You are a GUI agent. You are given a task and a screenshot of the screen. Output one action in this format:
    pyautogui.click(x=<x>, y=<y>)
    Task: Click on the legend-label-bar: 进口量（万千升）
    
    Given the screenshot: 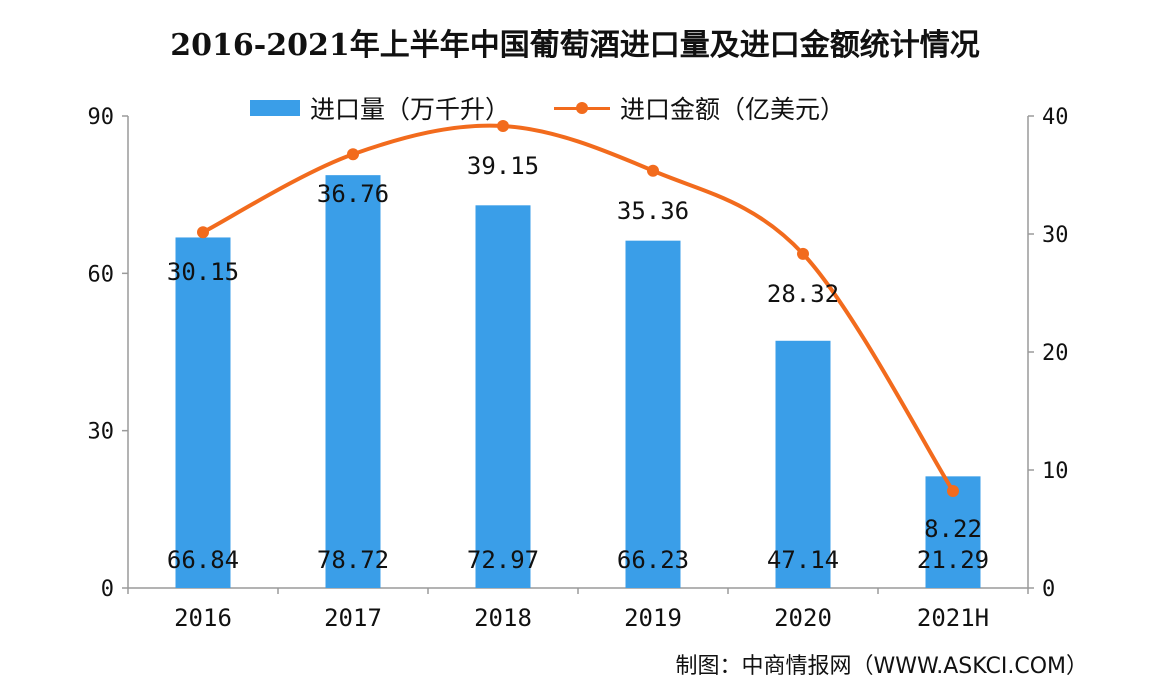 What is the action you would take?
    pyautogui.click(x=410, y=109)
    